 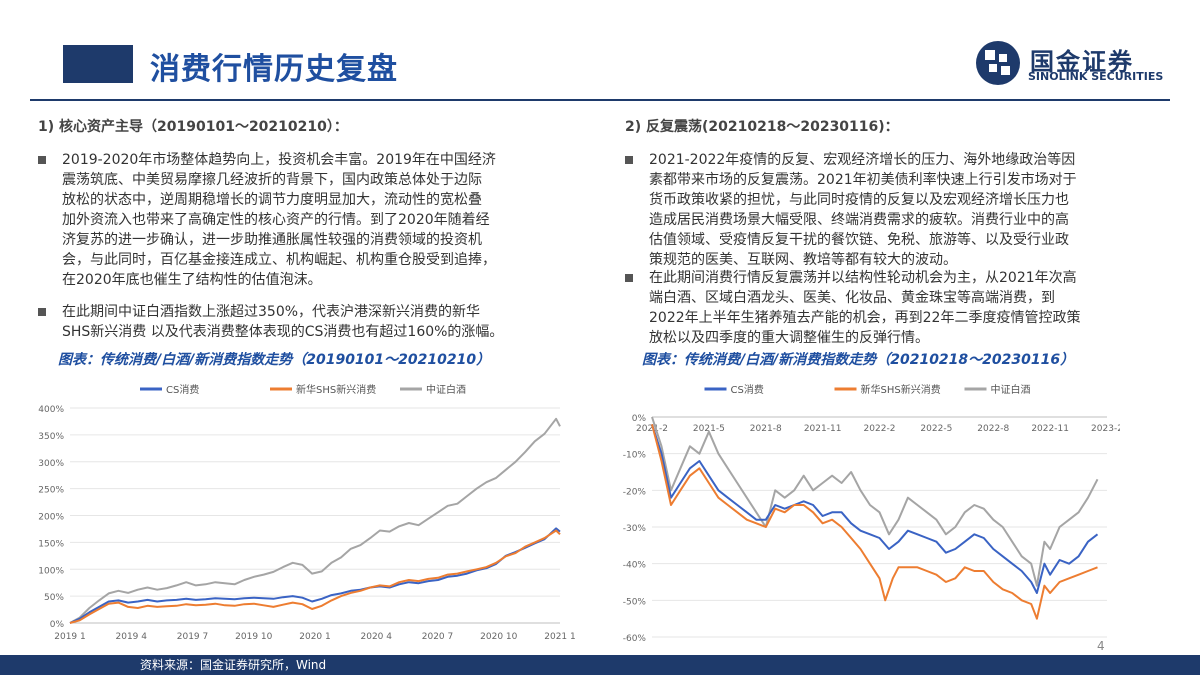 What do you see at coordinates (858, 360) in the screenshot?
I see `right-figure-caption: 图表：传统消费/白酒/新消费指数走势（20210218～20230116）` at bounding box center [858, 360].